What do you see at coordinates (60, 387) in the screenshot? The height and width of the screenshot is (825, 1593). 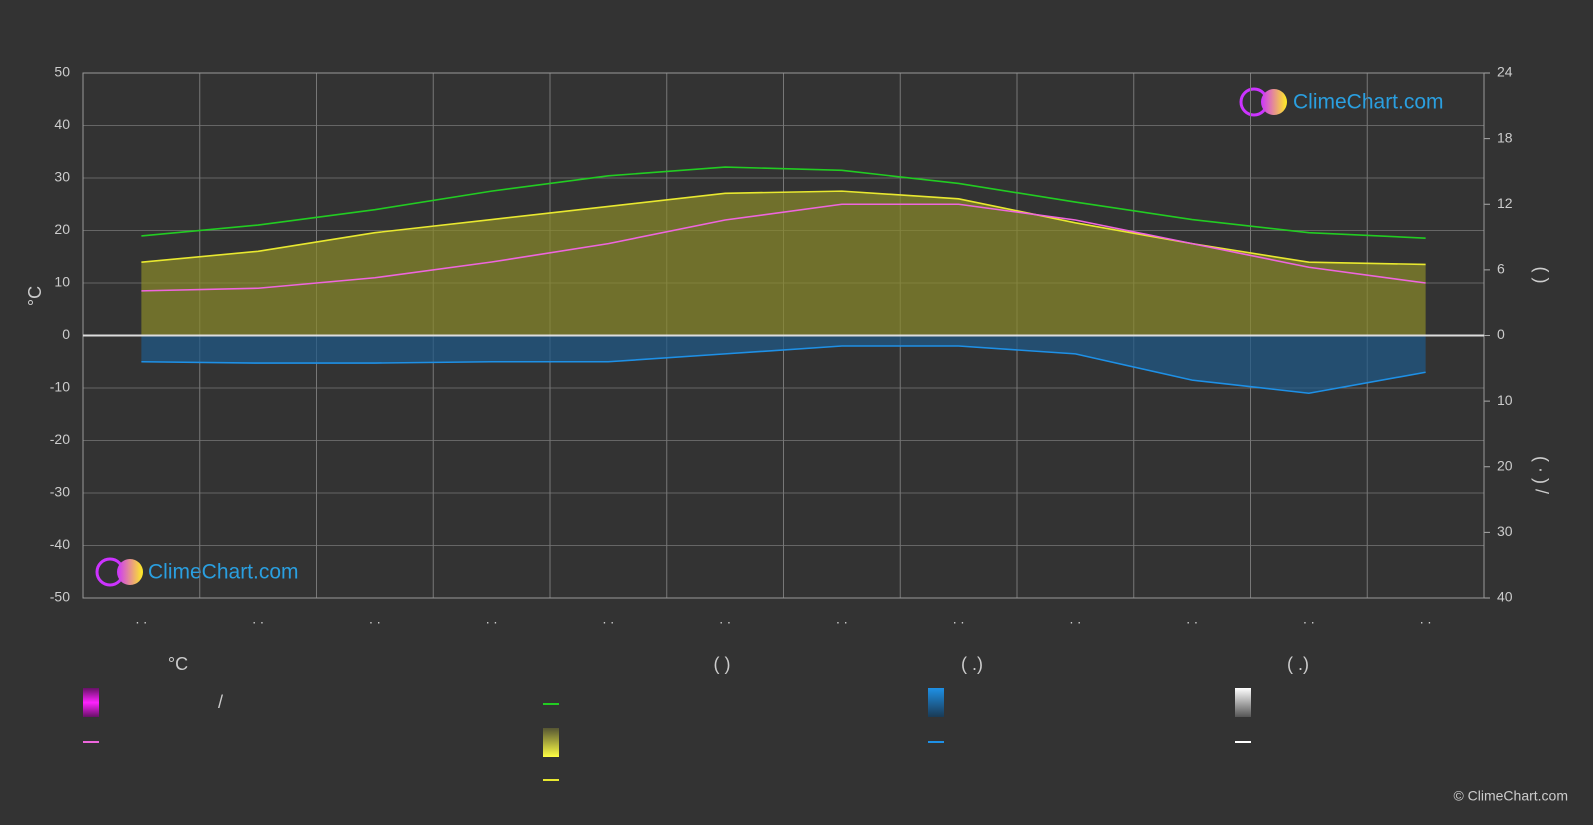 I see `y-tick-label: -10` at bounding box center [60, 387].